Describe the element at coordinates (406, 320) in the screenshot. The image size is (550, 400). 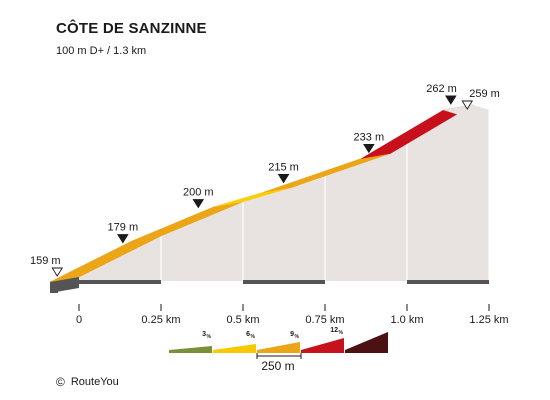
I see `x-tick-label-1: 1.0 km` at that location.